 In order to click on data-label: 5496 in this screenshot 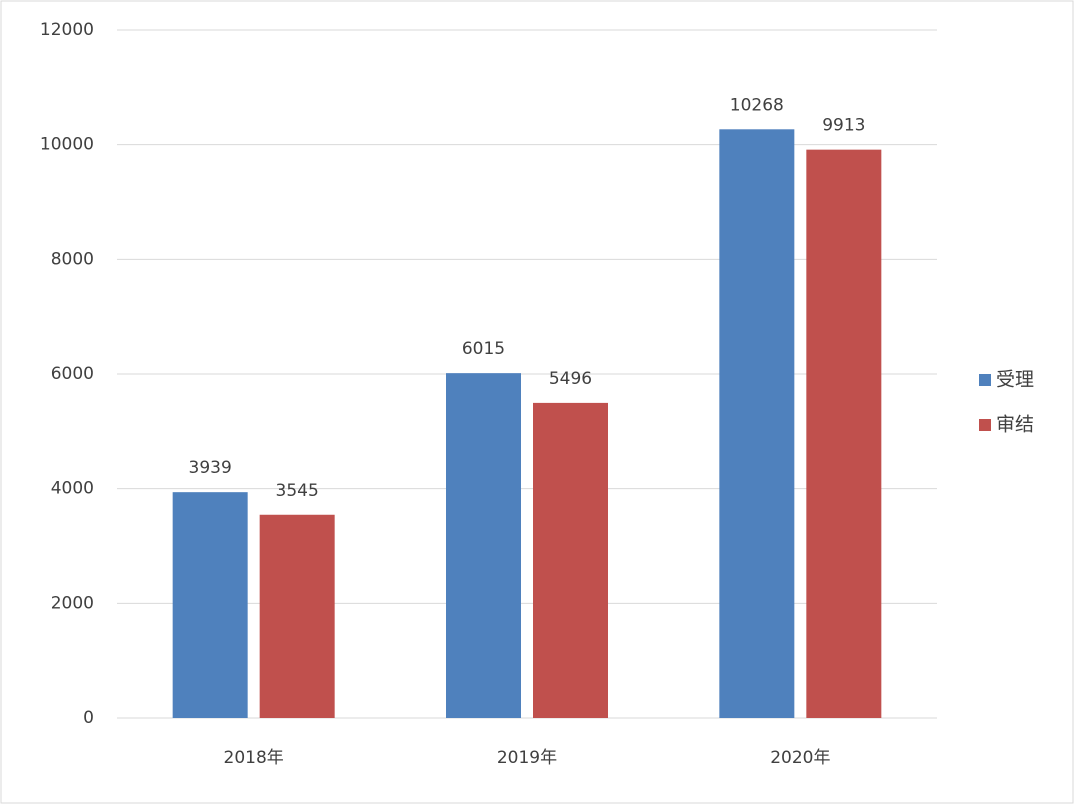, I will do `click(570, 379)`.